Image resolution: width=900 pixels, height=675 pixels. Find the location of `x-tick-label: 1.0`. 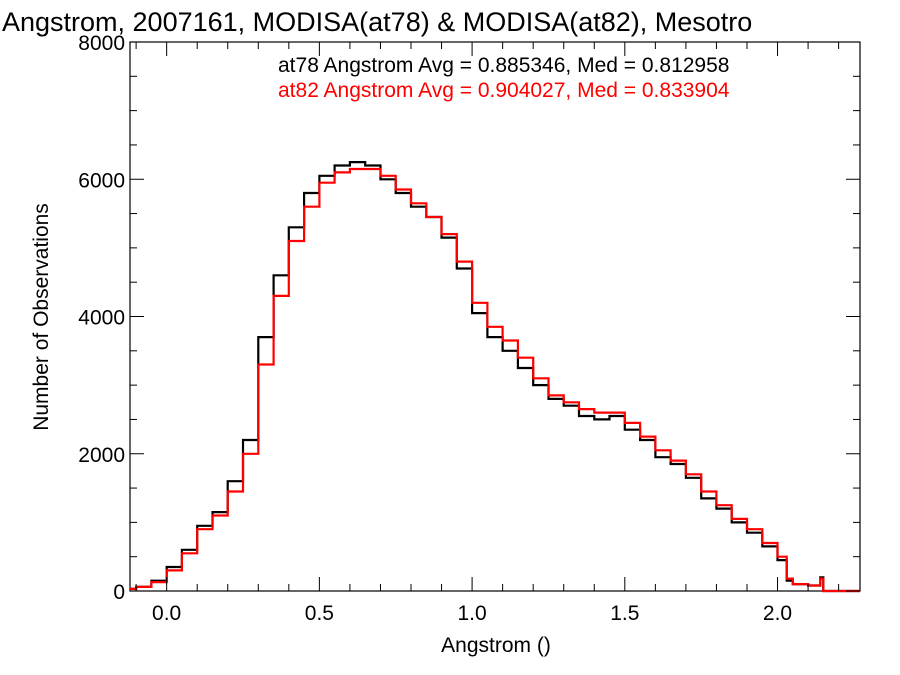

x-tick-label: 1.0 is located at coordinates (471, 613).